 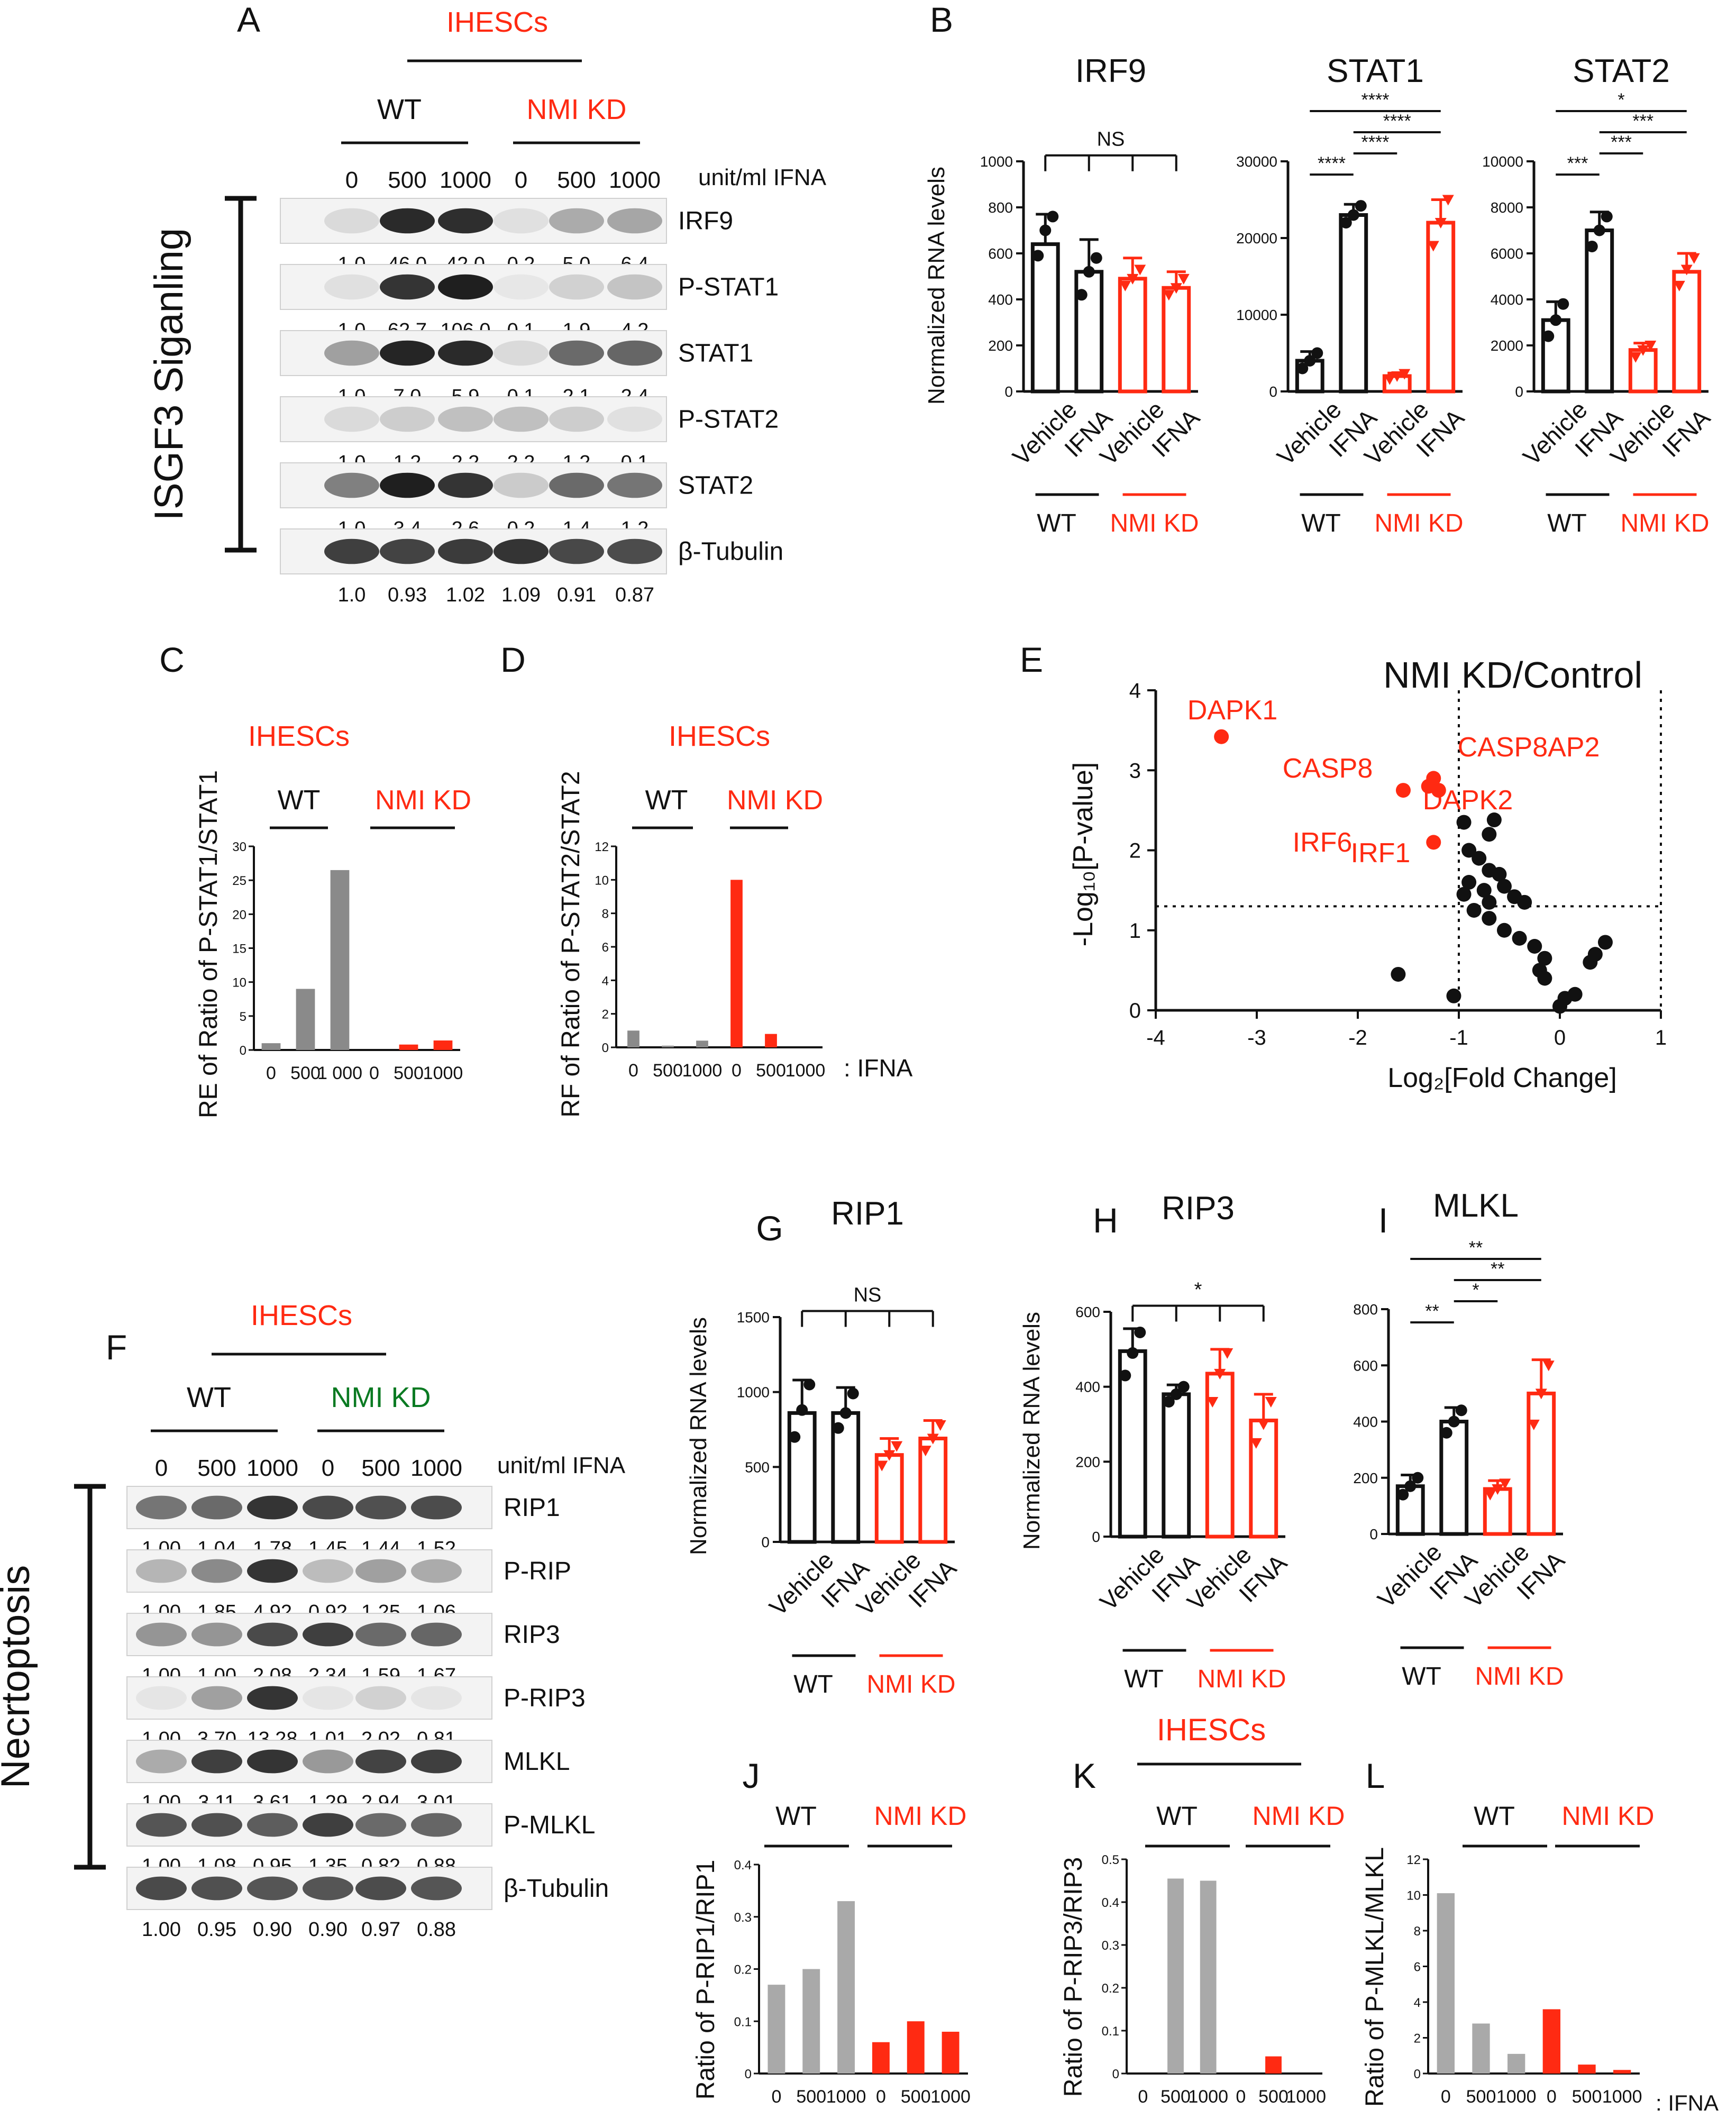 What do you see at coordinates (352, 595) in the screenshot?
I see `band-quantification: 1.0` at bounding box center [352, 595].